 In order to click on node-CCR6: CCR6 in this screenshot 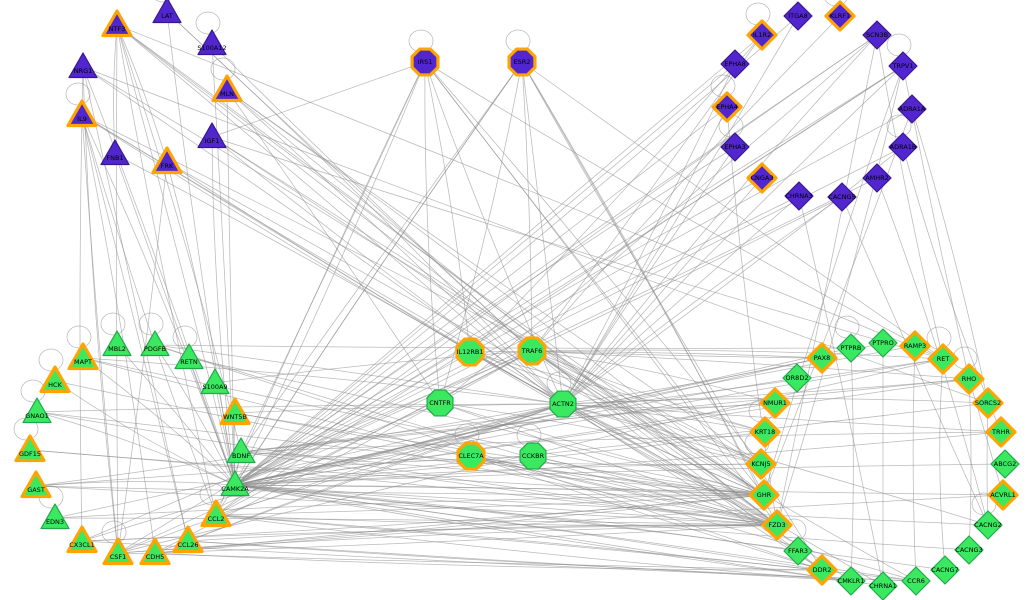, I will do `click(916, 581)`.